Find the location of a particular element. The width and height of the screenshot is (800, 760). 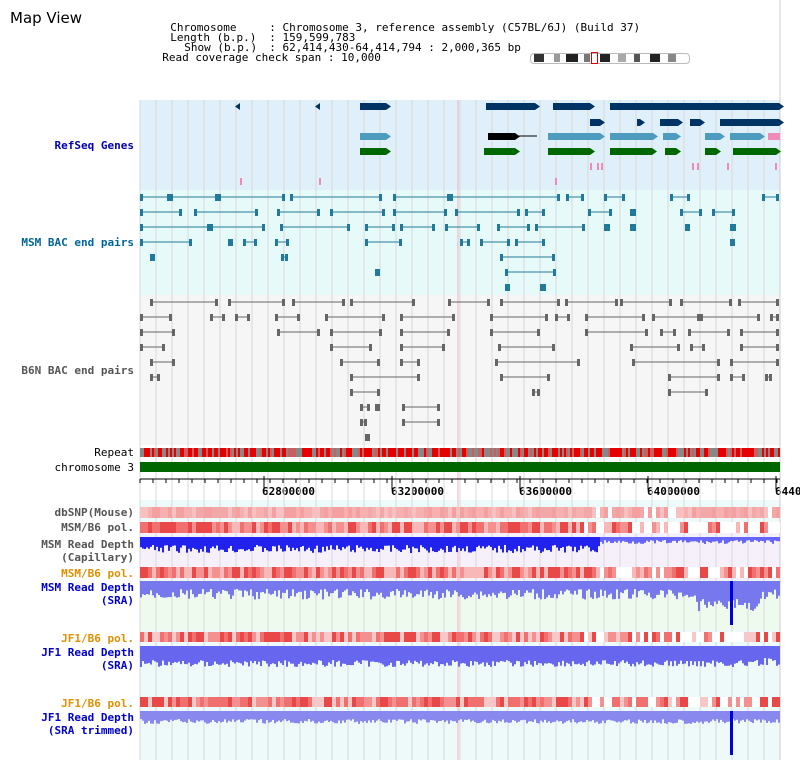

jf1-depth-sra-label2: (SRA) is located at coordinates (117, 665).